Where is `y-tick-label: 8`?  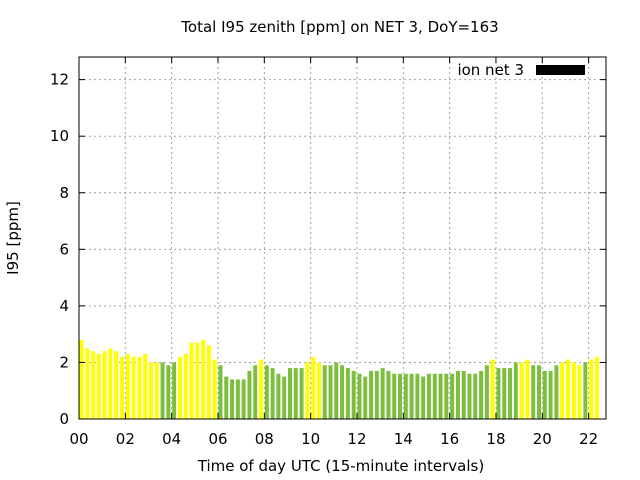 y-tick-label: 8 is located at coordinates (64, 193).